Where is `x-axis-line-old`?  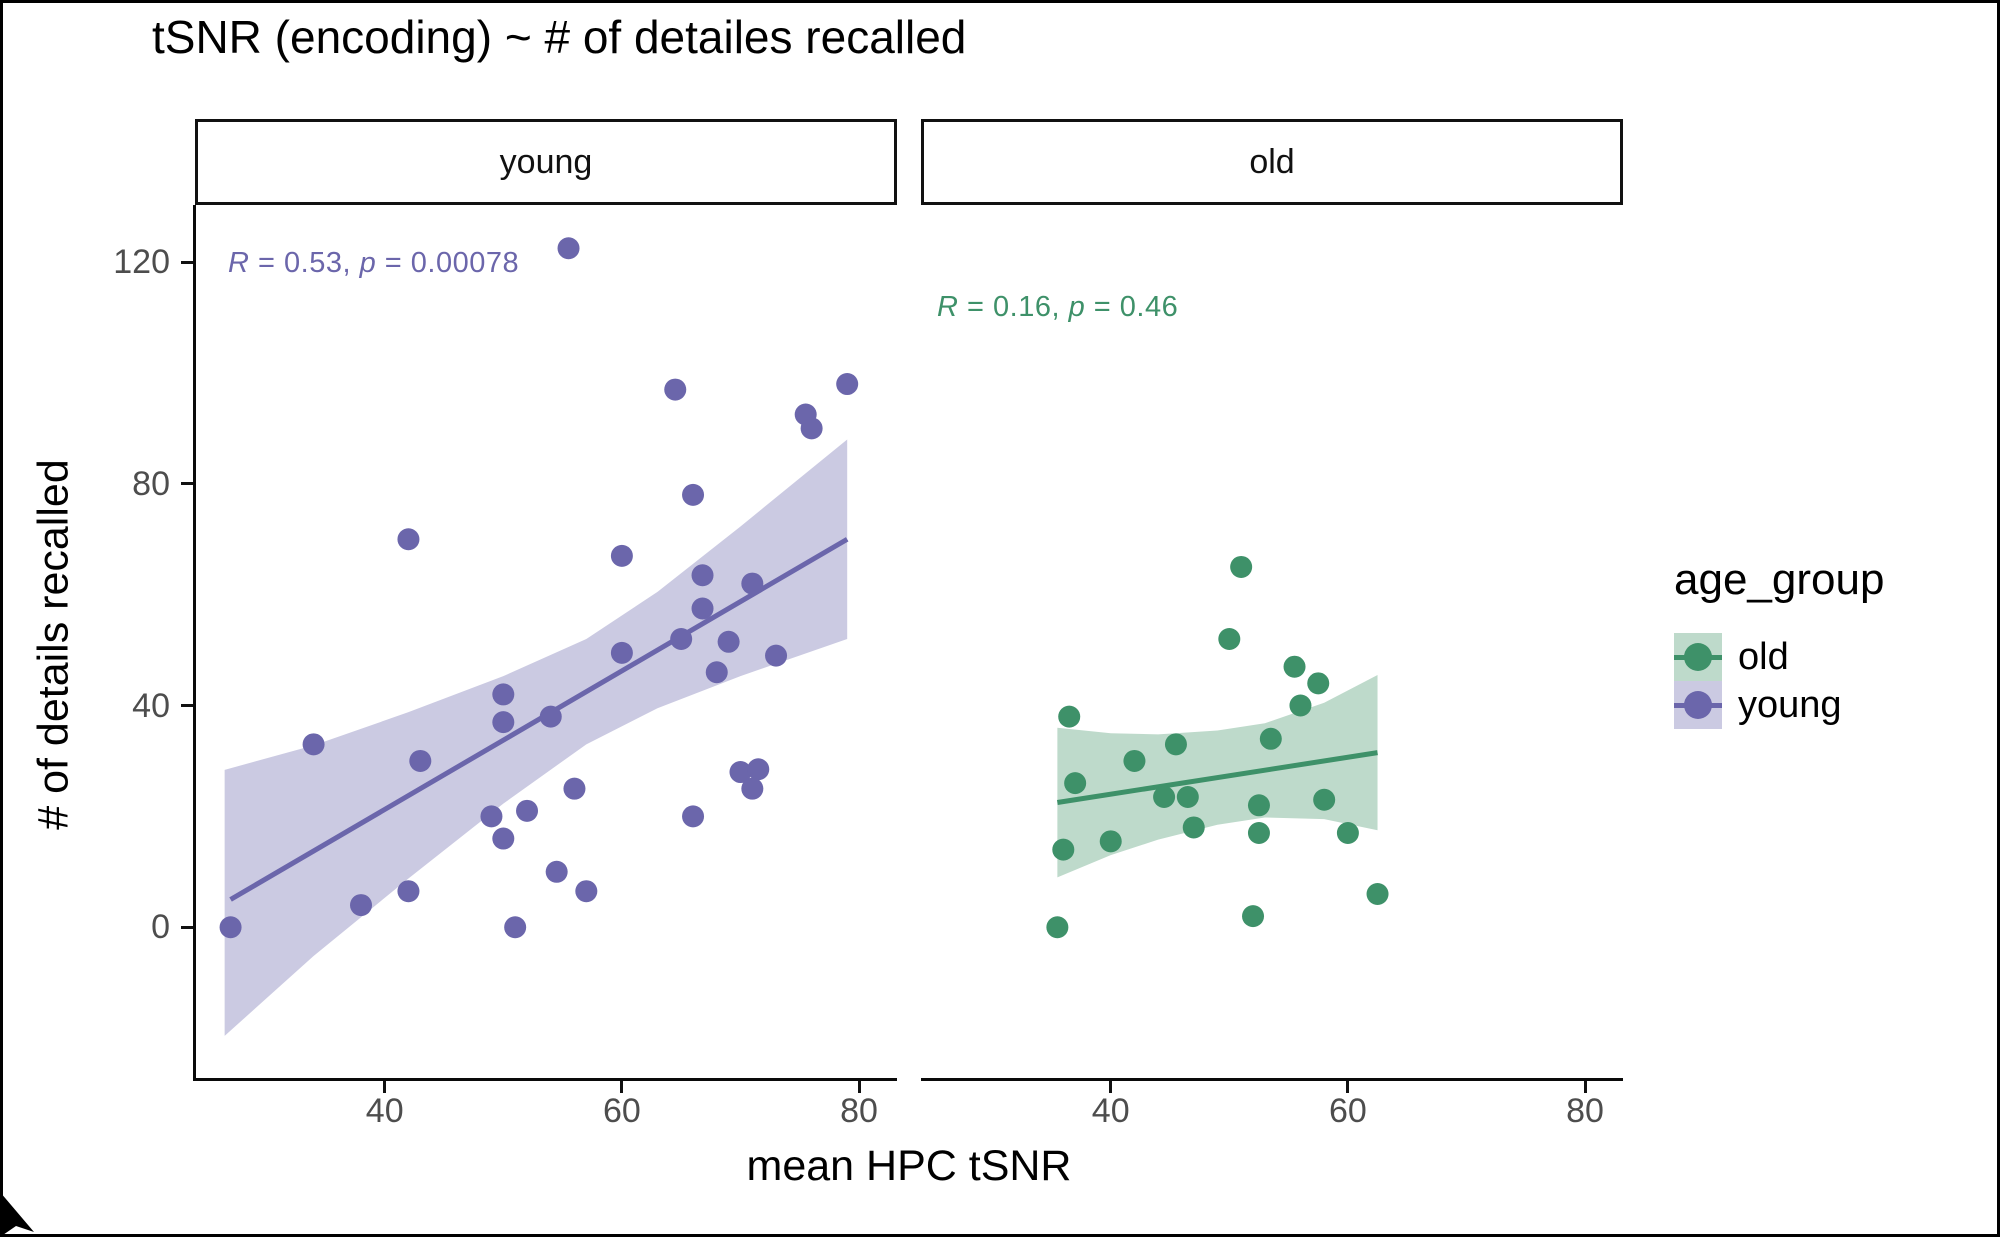
x-axis-line-old is located at coordinates (1272, 1079).